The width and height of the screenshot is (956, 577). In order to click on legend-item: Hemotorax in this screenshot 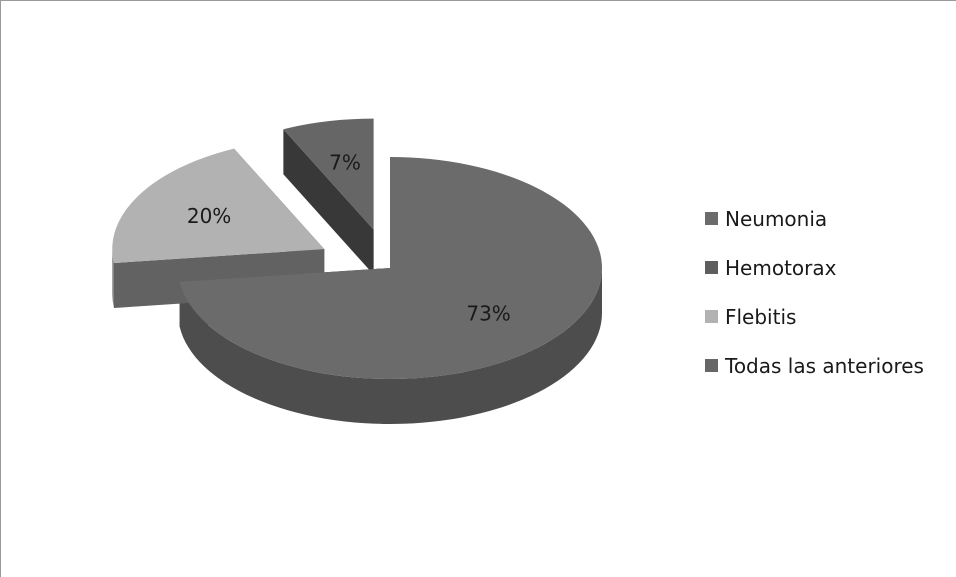, I will do `click(814, 267)`.